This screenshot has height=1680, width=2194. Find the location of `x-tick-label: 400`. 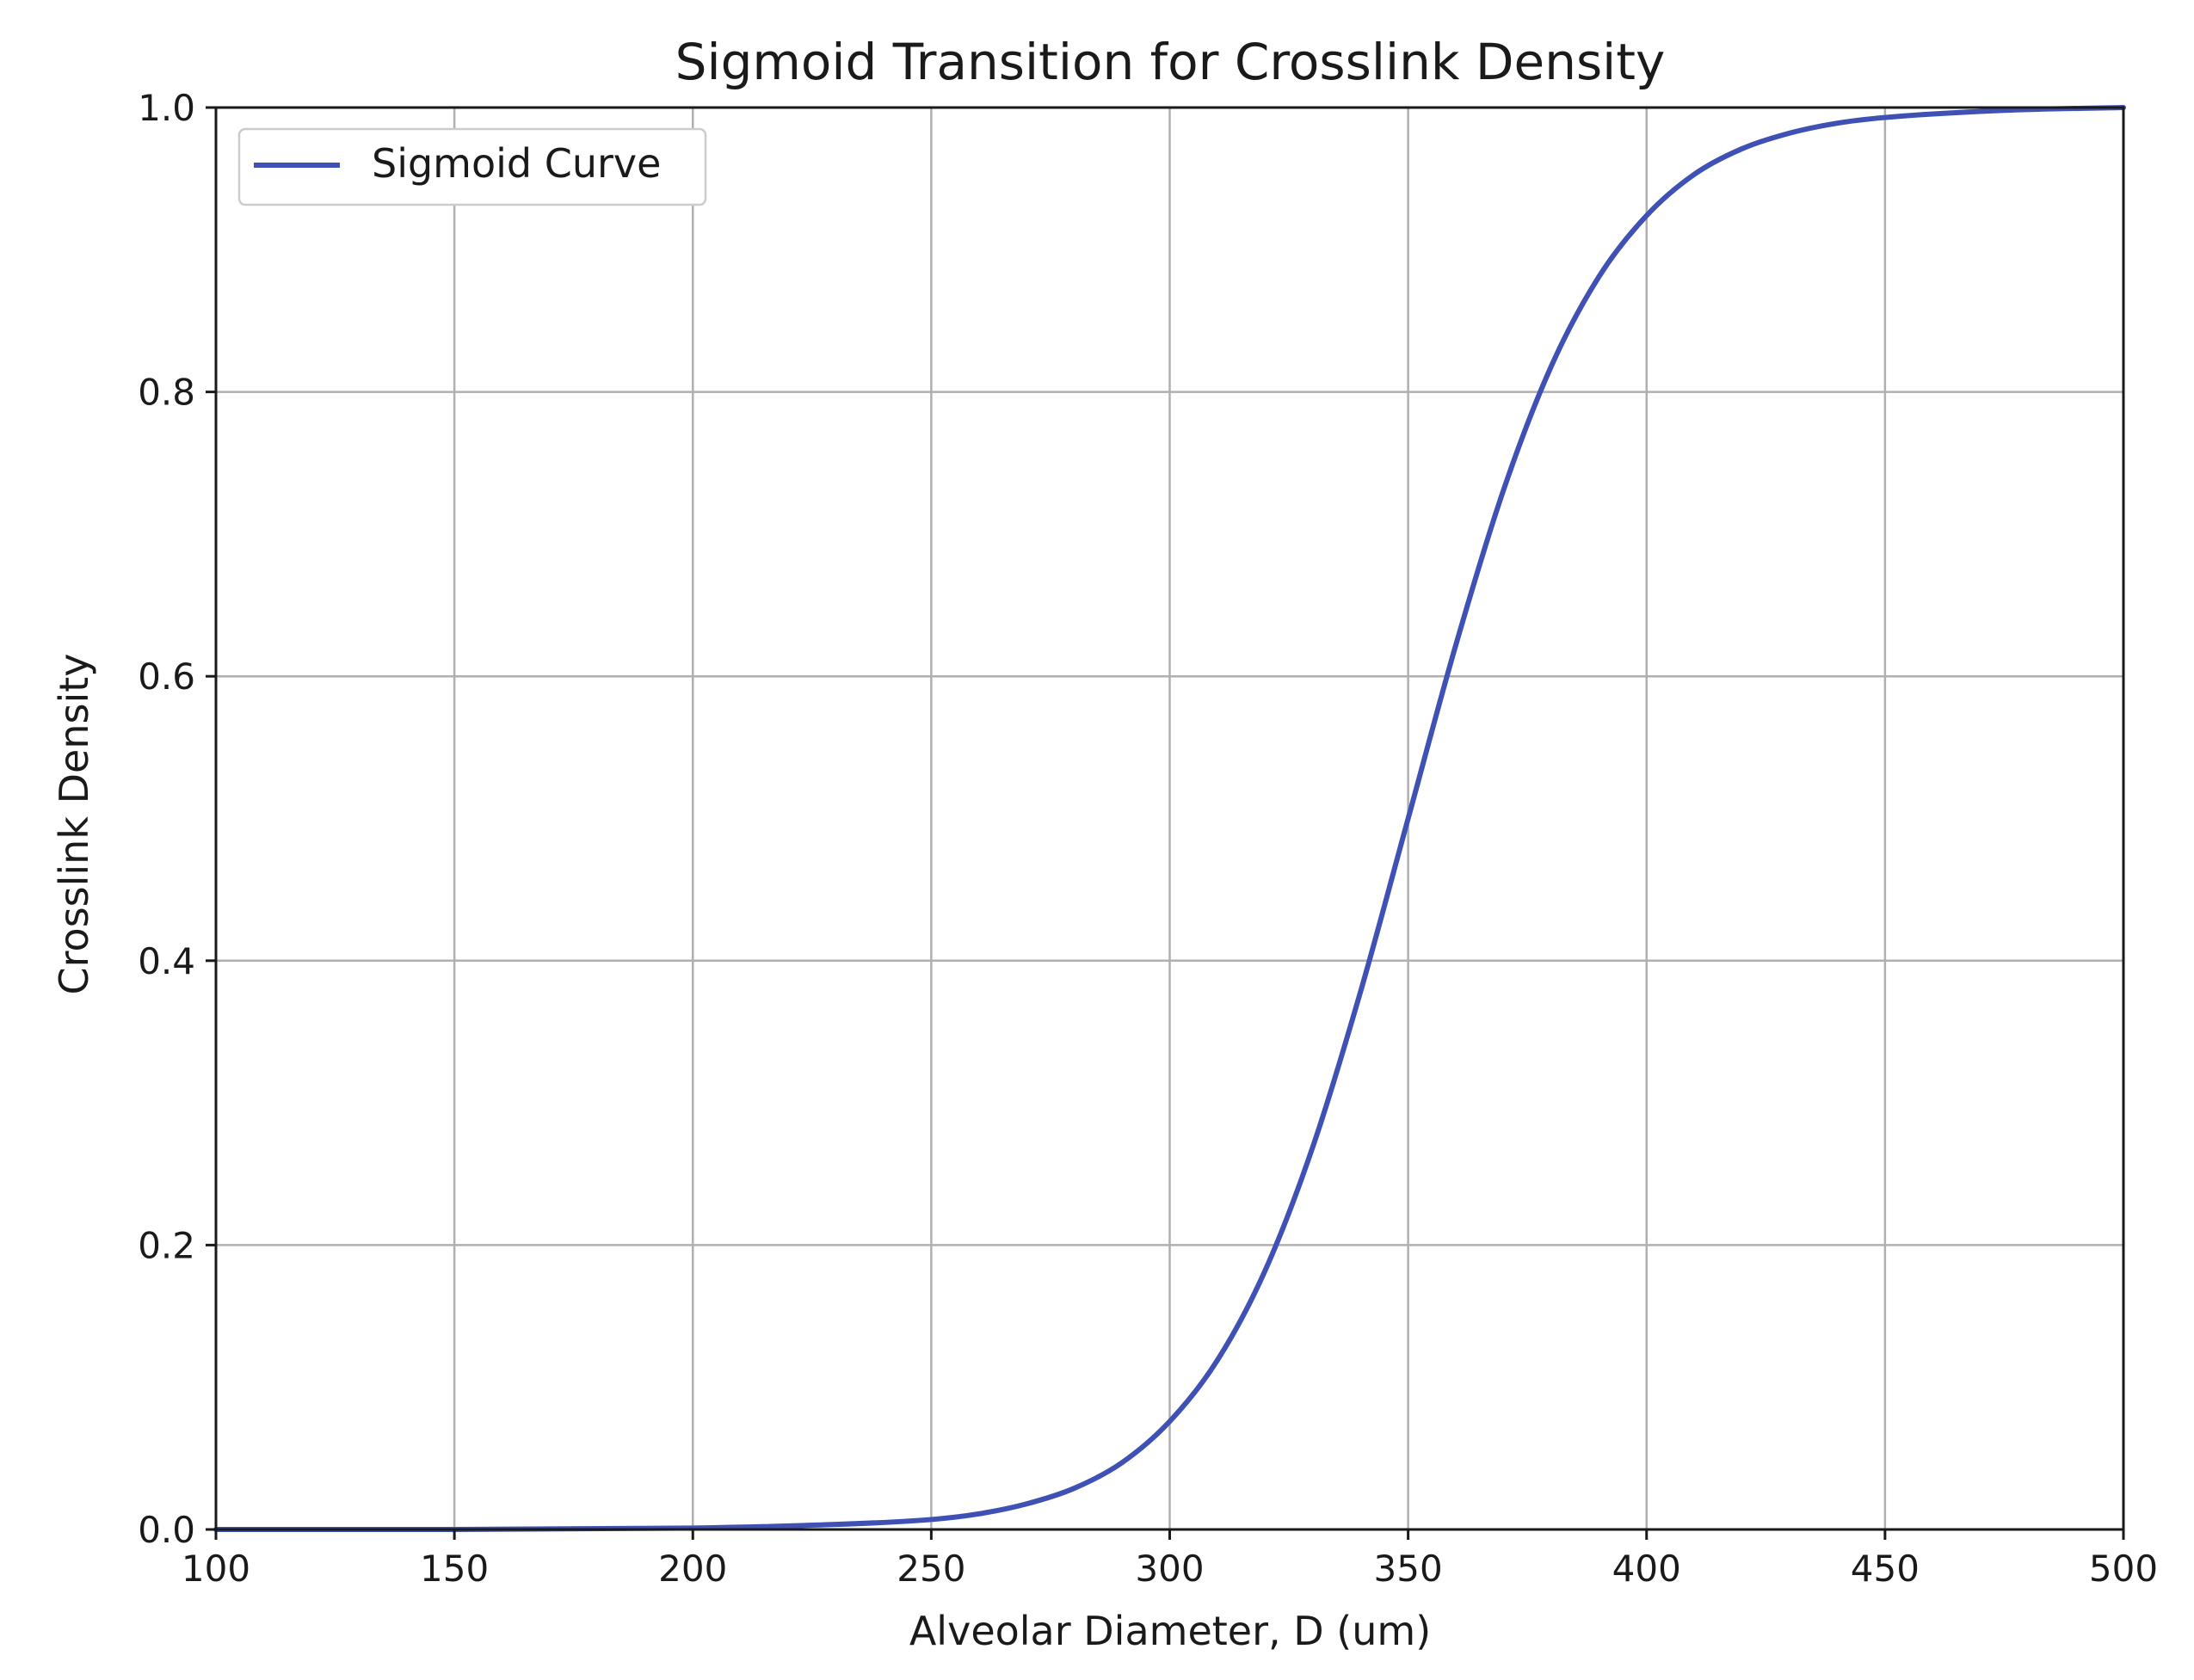

x-tick-label: 400 is located at coordinates (1646, 1569).